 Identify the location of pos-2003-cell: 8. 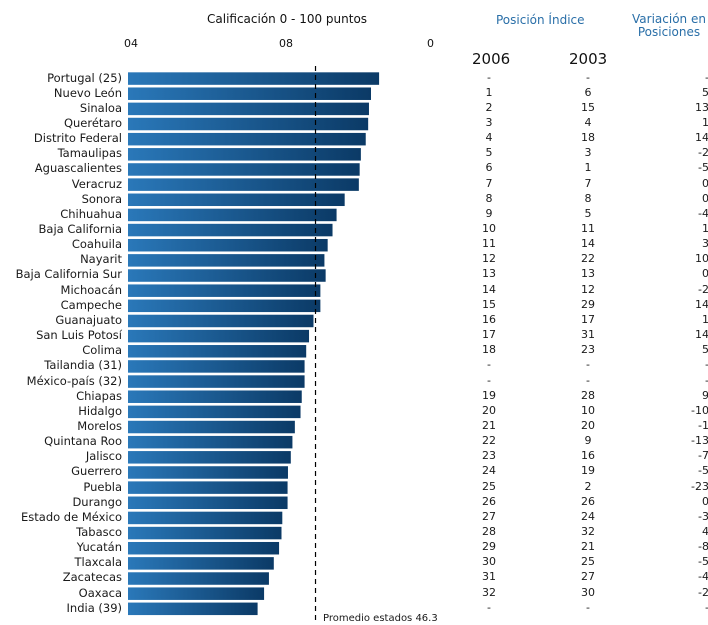
(588, 198).